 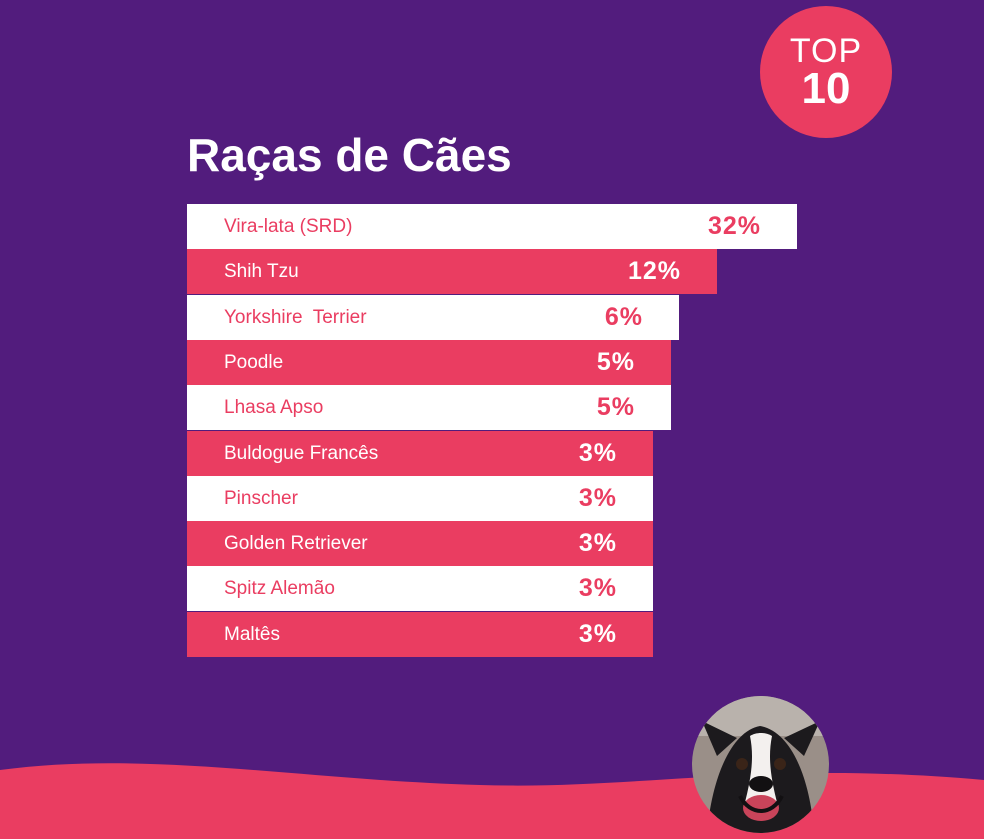 I want to click on bar-label: Poodle, so click(x=254, y=362).